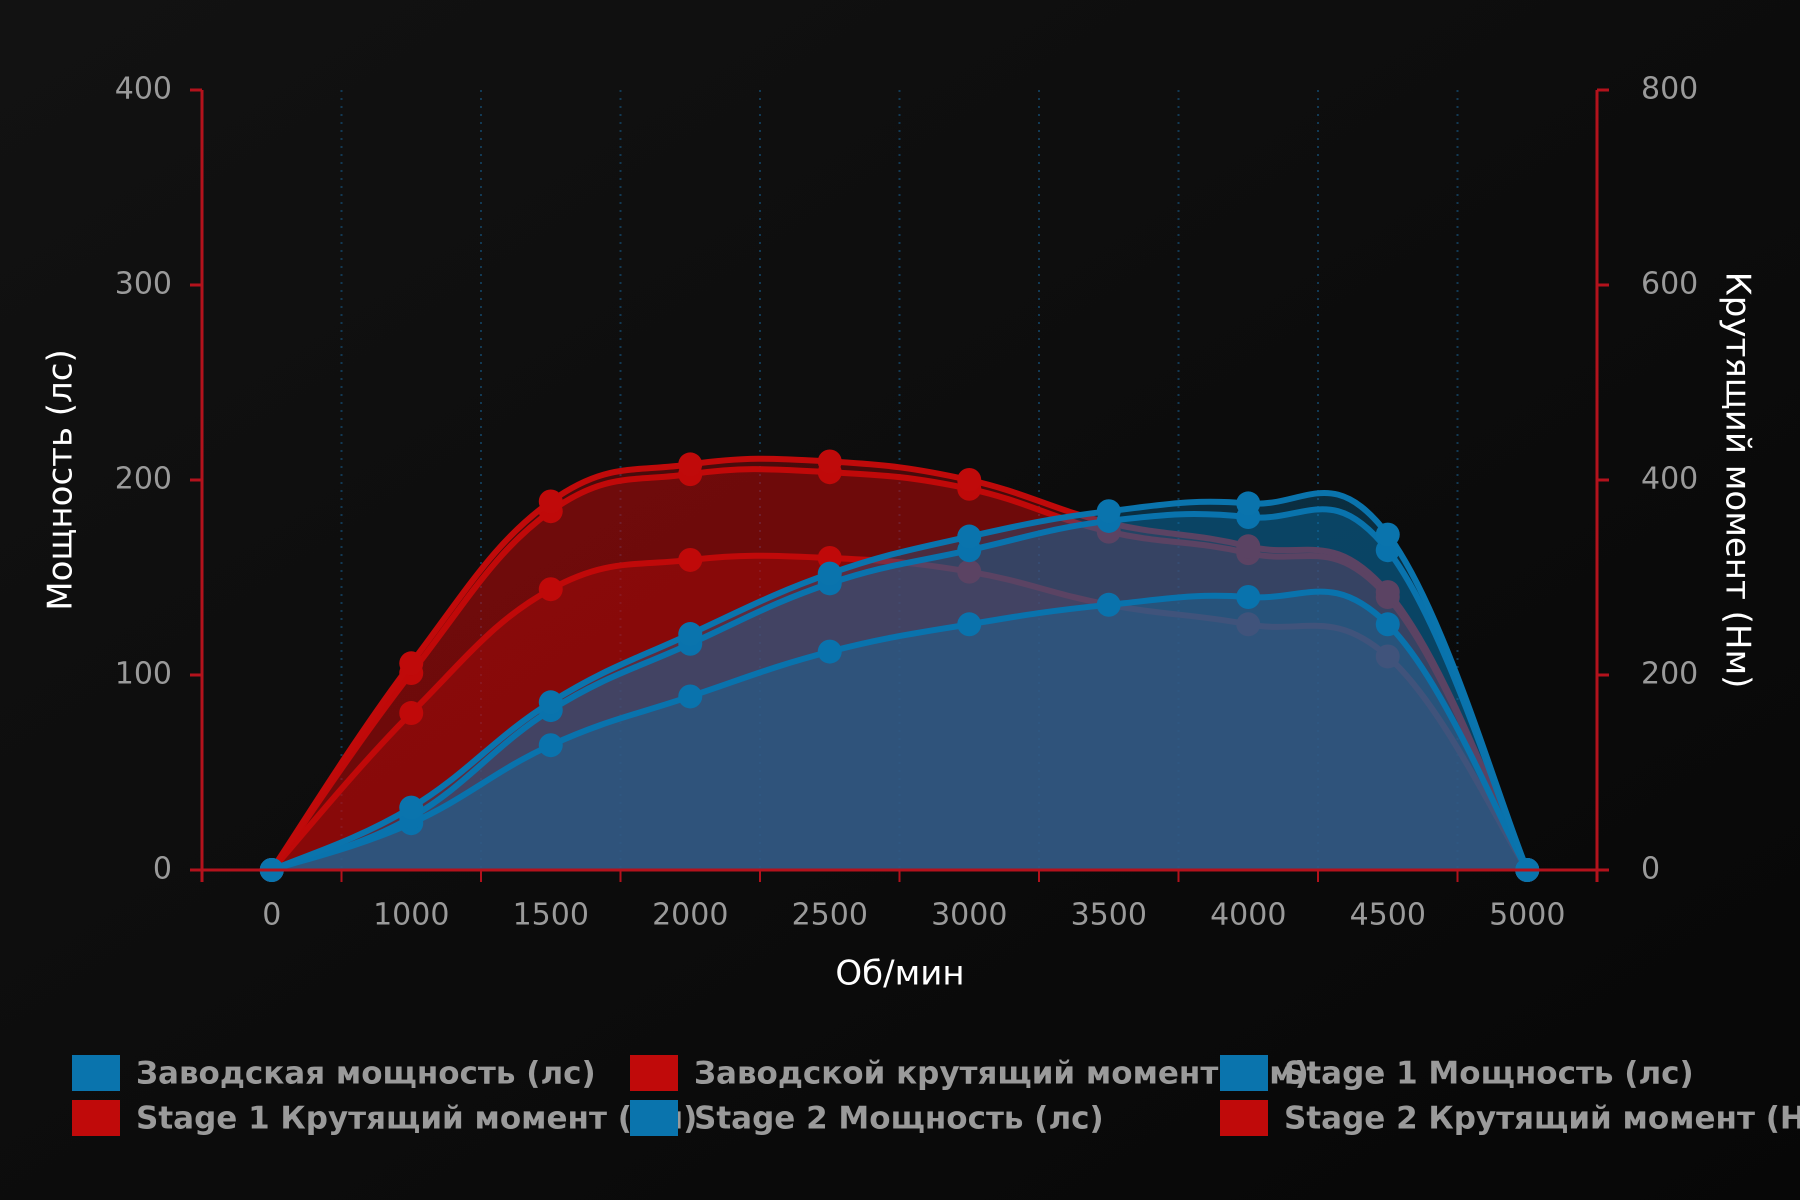  Describe the element at coordinates (61, 480) in the screenshot. I see `y-axis-title: Мощность (лс)` at that location.